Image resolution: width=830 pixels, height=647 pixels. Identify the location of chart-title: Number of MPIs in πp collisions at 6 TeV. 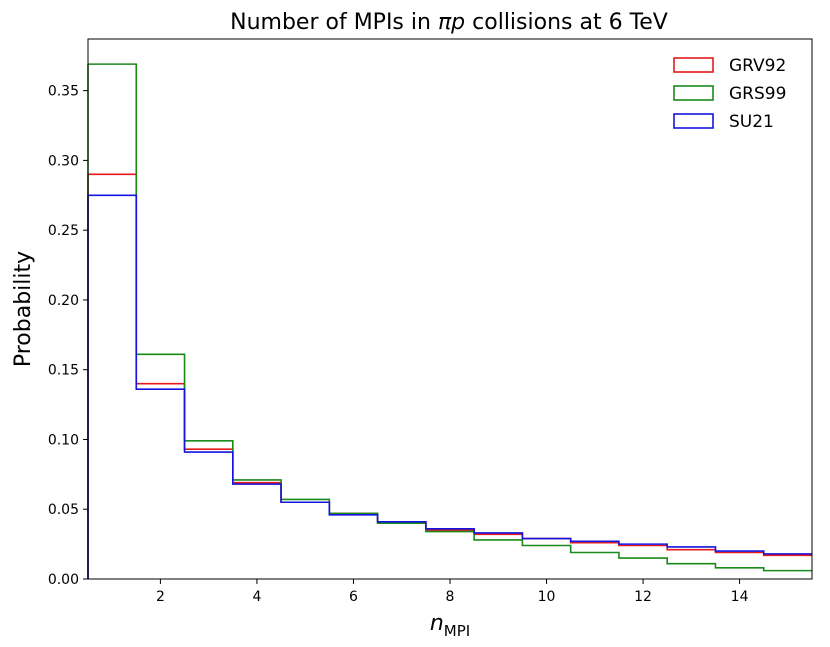
(449, 22).